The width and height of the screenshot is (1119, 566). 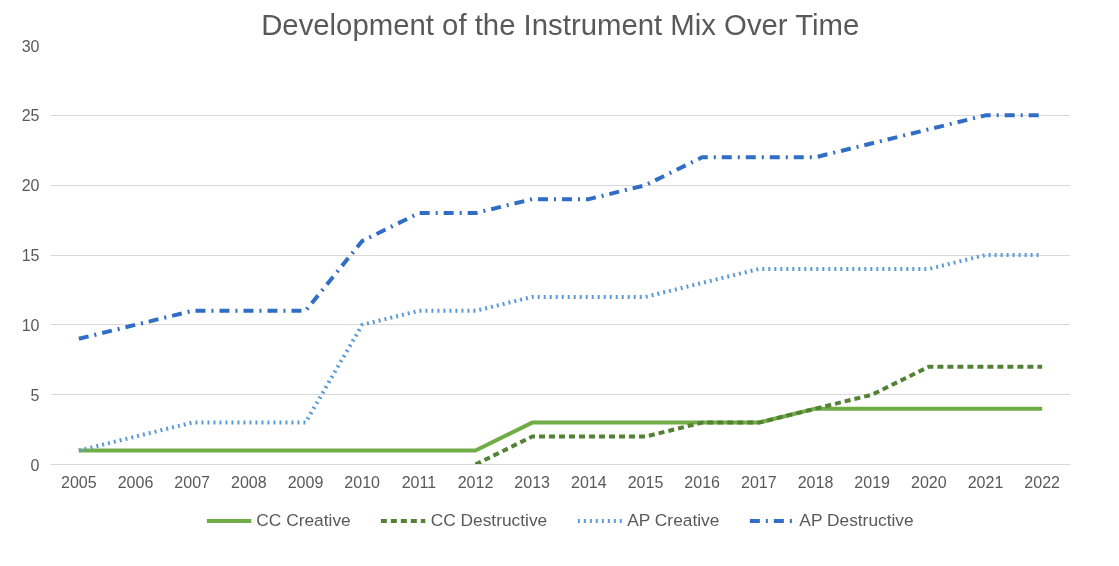 What do you see at coordinates (1042, 482) in the screenshot?
I see `x-tick-label: 2022` at bounding box center [1042, 482].